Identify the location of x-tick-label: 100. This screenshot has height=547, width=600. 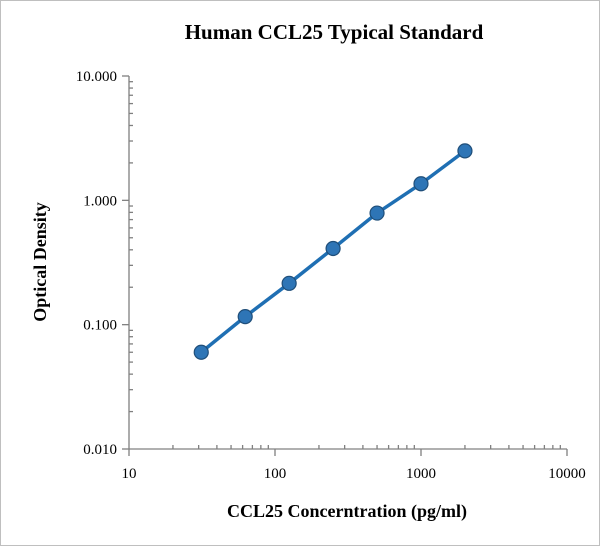
(275, 474).